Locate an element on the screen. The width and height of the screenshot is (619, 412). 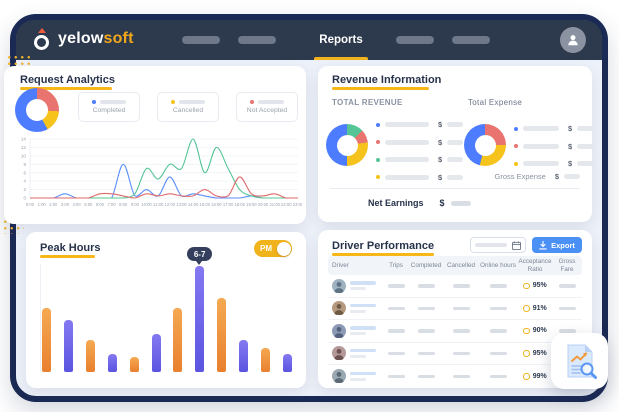
svg-text: 21:00 is located at coordinates (274, 204).